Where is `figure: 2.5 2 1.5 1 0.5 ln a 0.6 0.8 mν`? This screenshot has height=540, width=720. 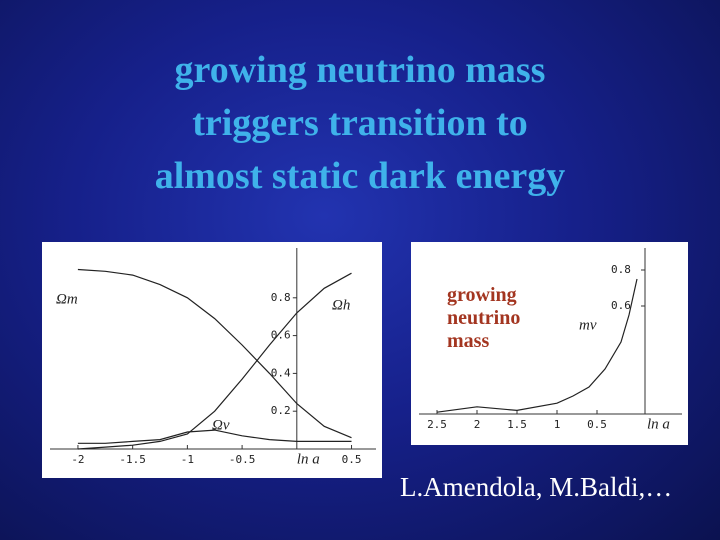
figure: 2.5 2 1.5 1 0.5 ln a 0.6 0.8 mν is located at coordinates (550, 340).